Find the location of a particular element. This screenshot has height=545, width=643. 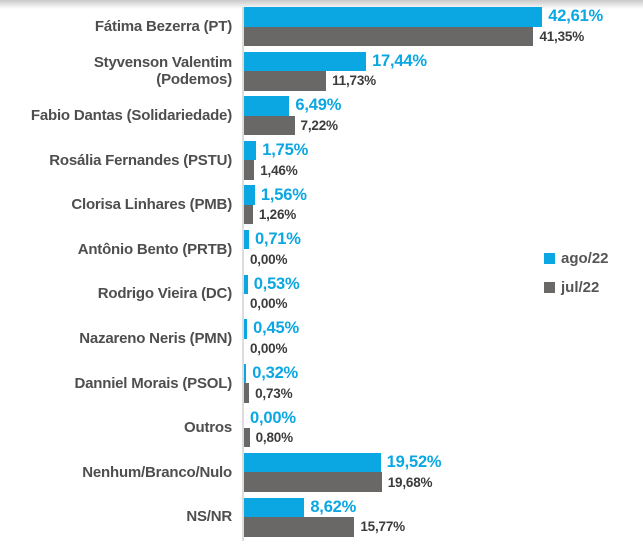

bar-group: Antônio Bento (PRTB) 0,71% 0,00% is located at coordinates (321, 249).